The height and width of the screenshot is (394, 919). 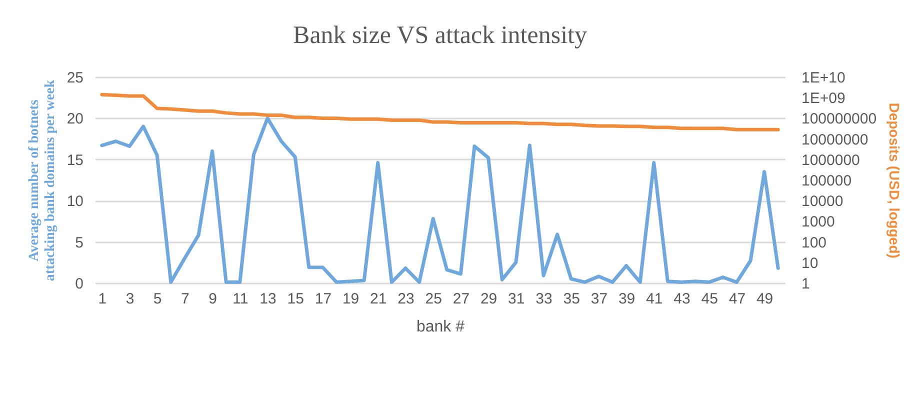 I want to click on y-tick-label: 10, so click(x=75, y=201).